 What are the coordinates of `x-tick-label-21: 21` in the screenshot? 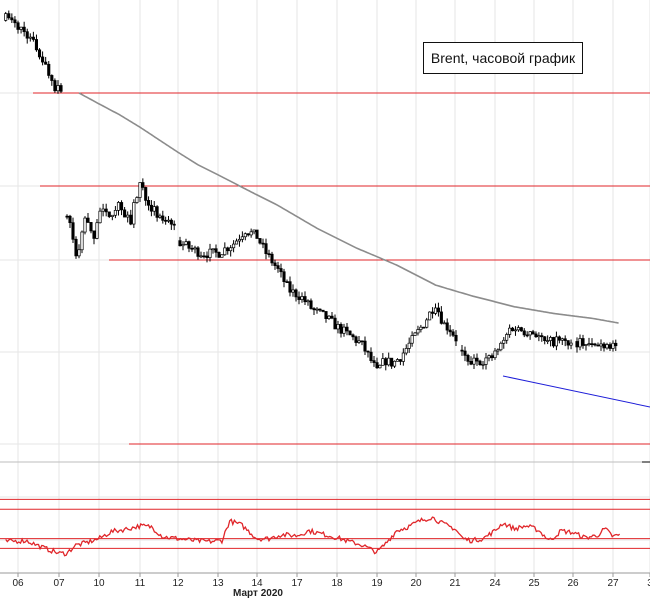 It's located at (455, 583).